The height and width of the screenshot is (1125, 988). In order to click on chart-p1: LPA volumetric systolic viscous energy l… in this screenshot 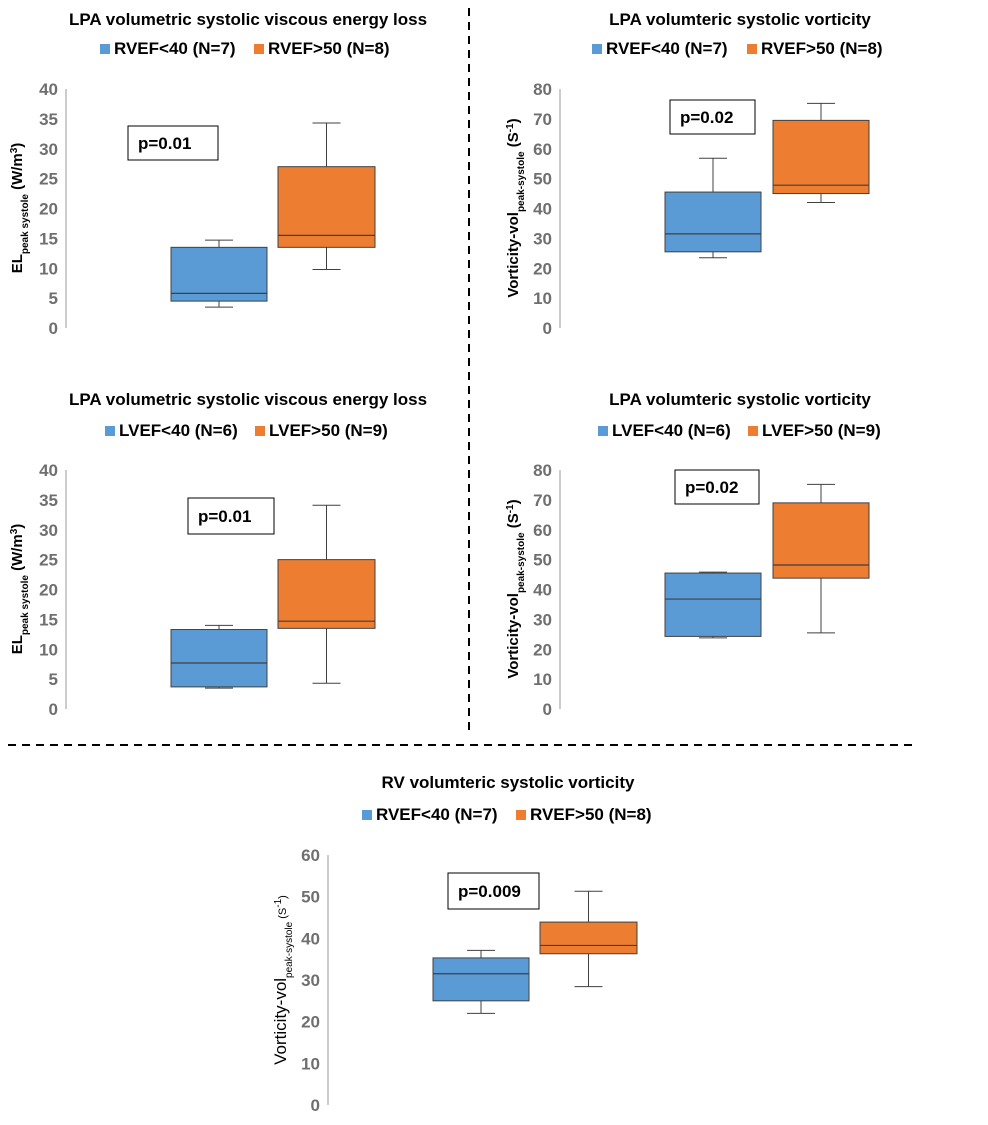, I will do `click(218, 174)`.